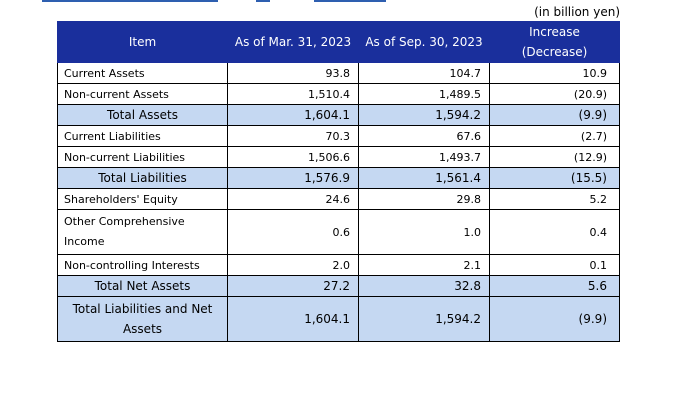  What do you see at coordinates (554, 32) in the screenshot?
I see `header-increase-line1: Increase` at bounding box center [554, 32].